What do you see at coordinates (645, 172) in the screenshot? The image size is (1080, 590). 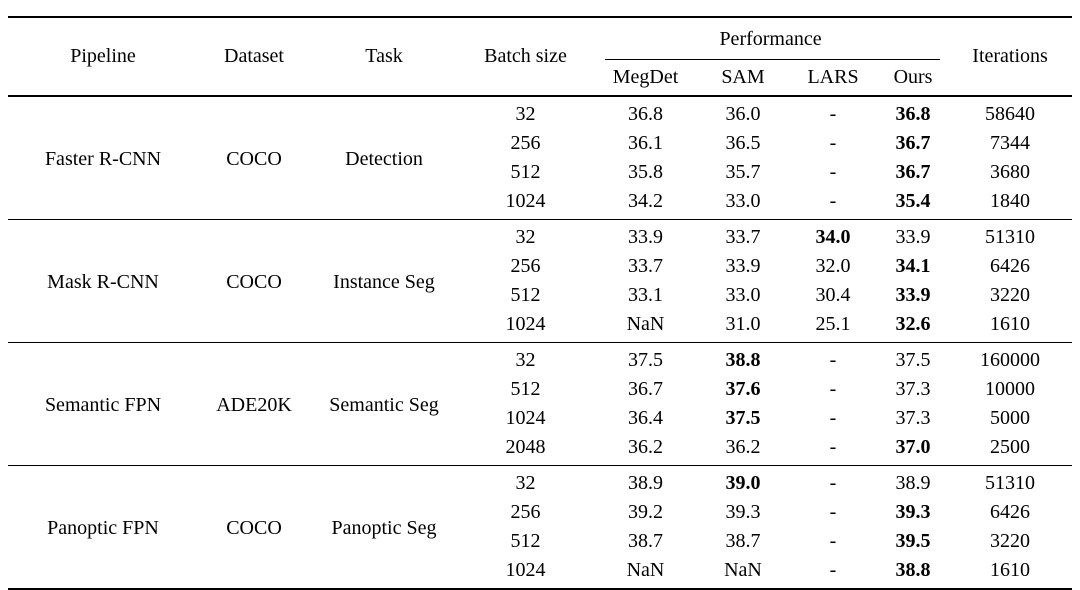 I see `cell-megdet: 35.8` at bounding box center [645, 172].